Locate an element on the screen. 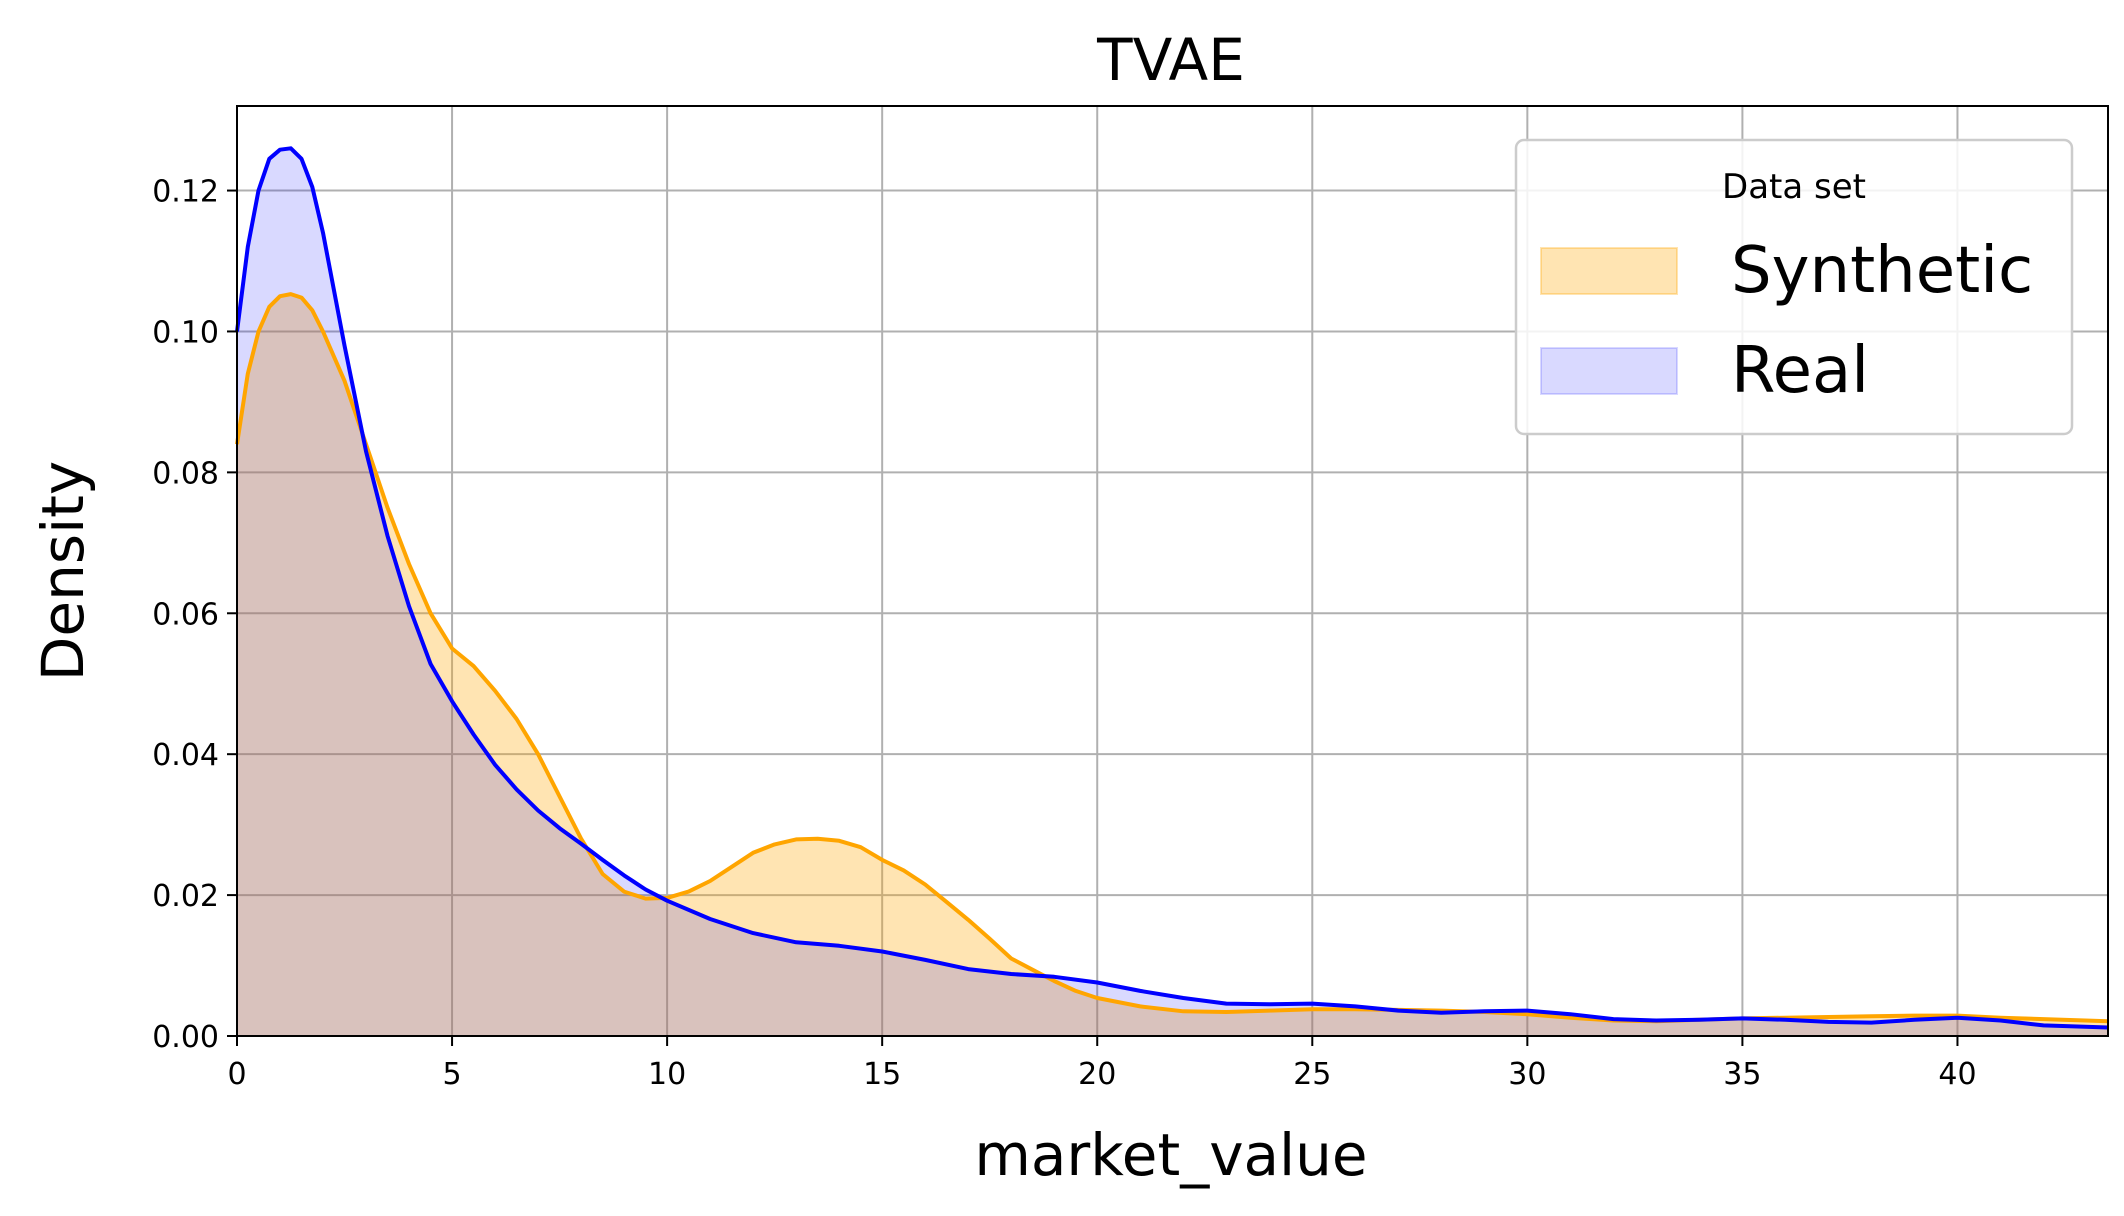 This screenshot has height=1216, width=2124. legend-label-real: Real is located at coordinates (1800, 371).